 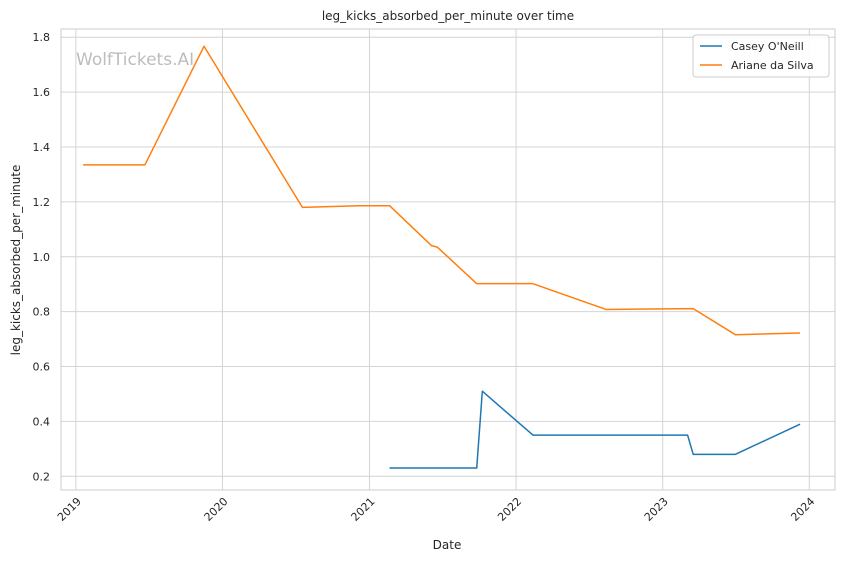 What do you see at coordinates (42, 147) in the screenshot?
I see `y-tick-label: 1.4` at bounding box center [42, 147].